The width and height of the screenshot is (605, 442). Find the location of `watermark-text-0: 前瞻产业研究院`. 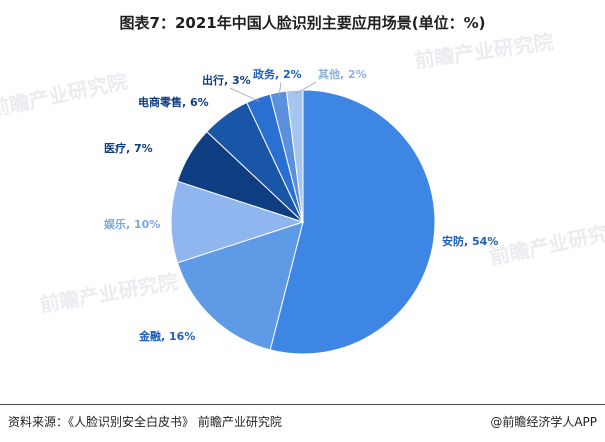

watermark-text-0: 前瞻产业研究院 is located at coordinates (65, 95).